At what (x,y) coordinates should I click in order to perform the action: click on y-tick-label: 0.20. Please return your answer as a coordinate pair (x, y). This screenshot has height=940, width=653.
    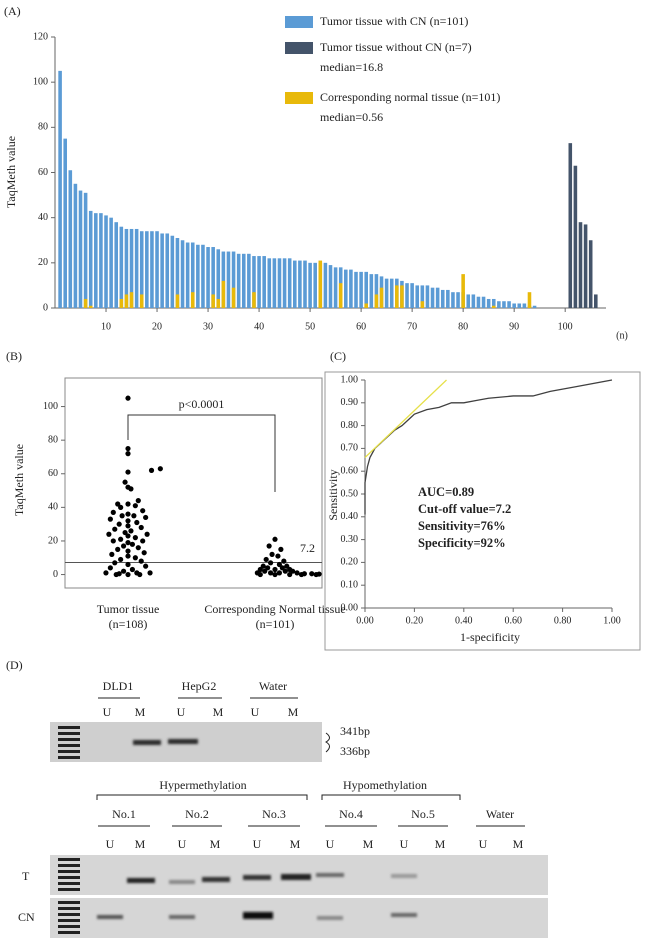
    Looking at the image, I should click on (350, 562).